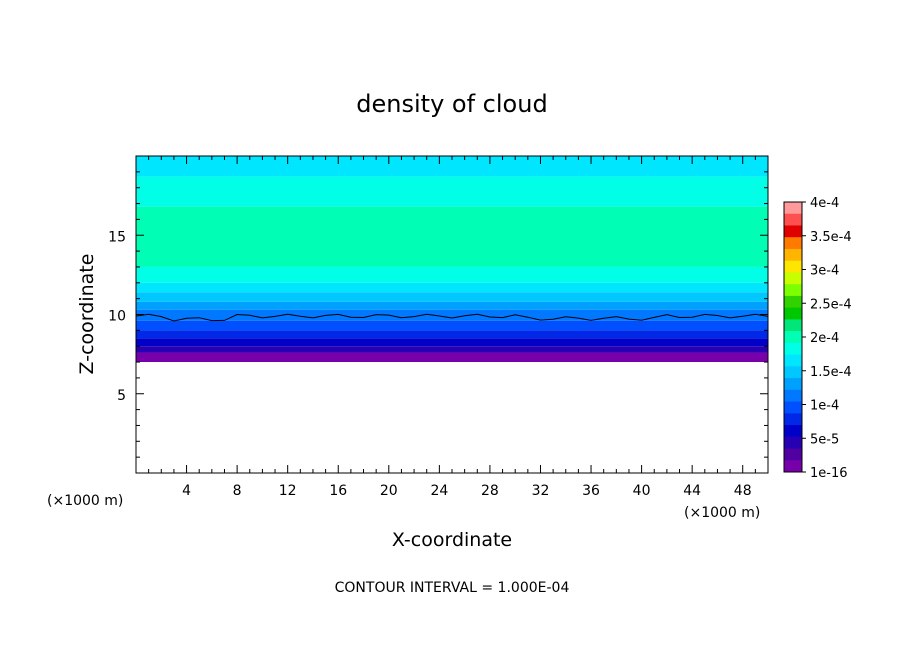 Image resolution: width=904 pixels, height=654 pixels. I want to click on colorbar-label: 2e-4, so click(824, 338).